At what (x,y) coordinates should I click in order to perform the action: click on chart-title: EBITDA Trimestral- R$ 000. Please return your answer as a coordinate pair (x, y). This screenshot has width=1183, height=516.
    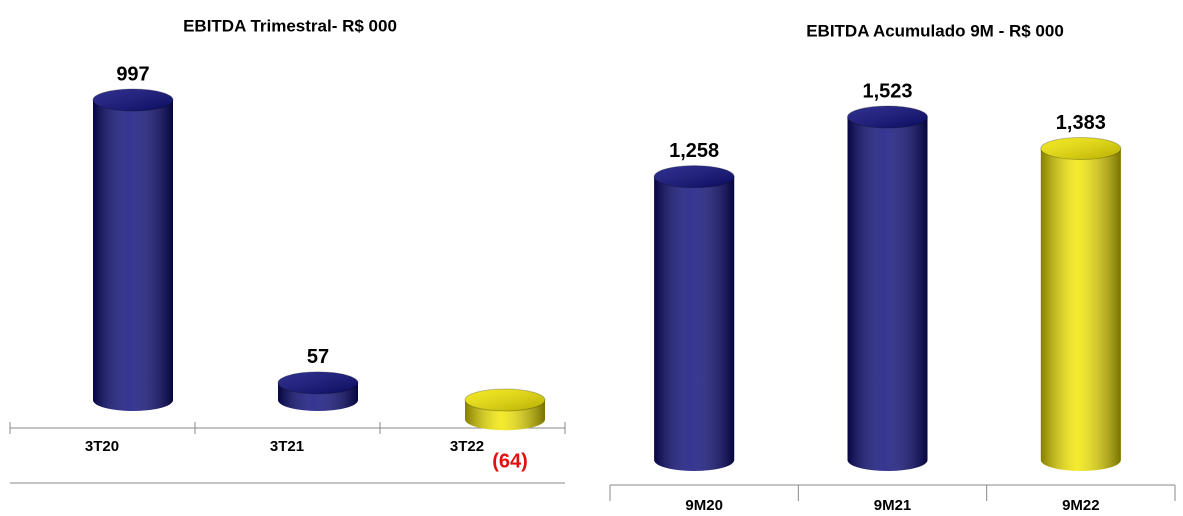
    Looking at the image, I should click on (290, 25).